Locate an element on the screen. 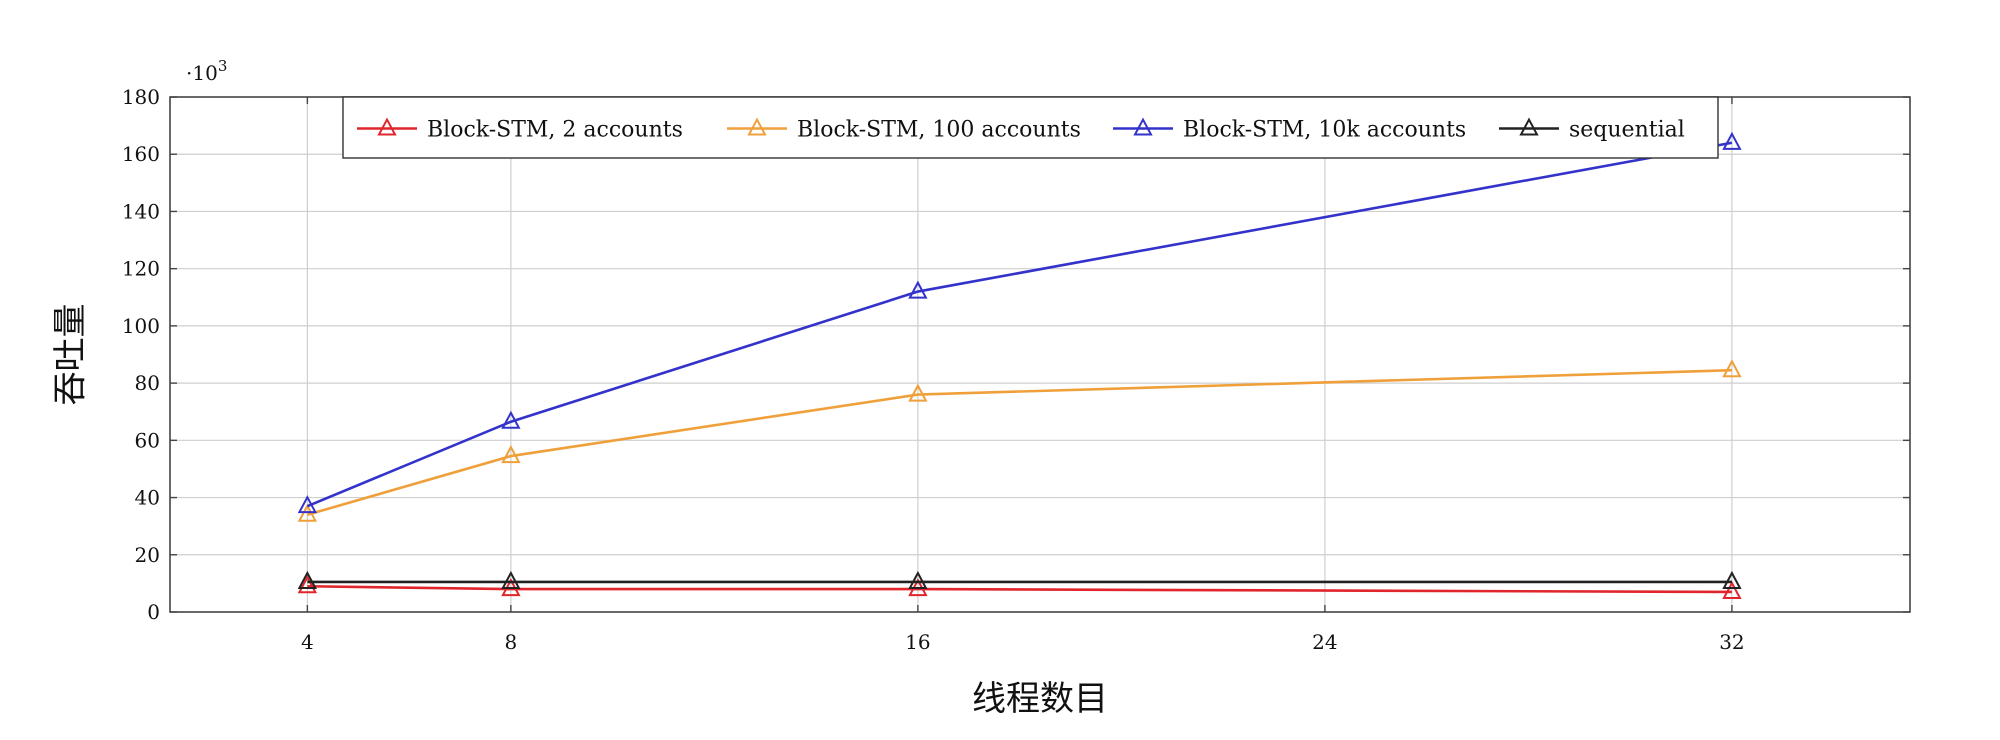 The image size is (2000, 740). y-tick-label: 60 is located at coordinates (147, 440).